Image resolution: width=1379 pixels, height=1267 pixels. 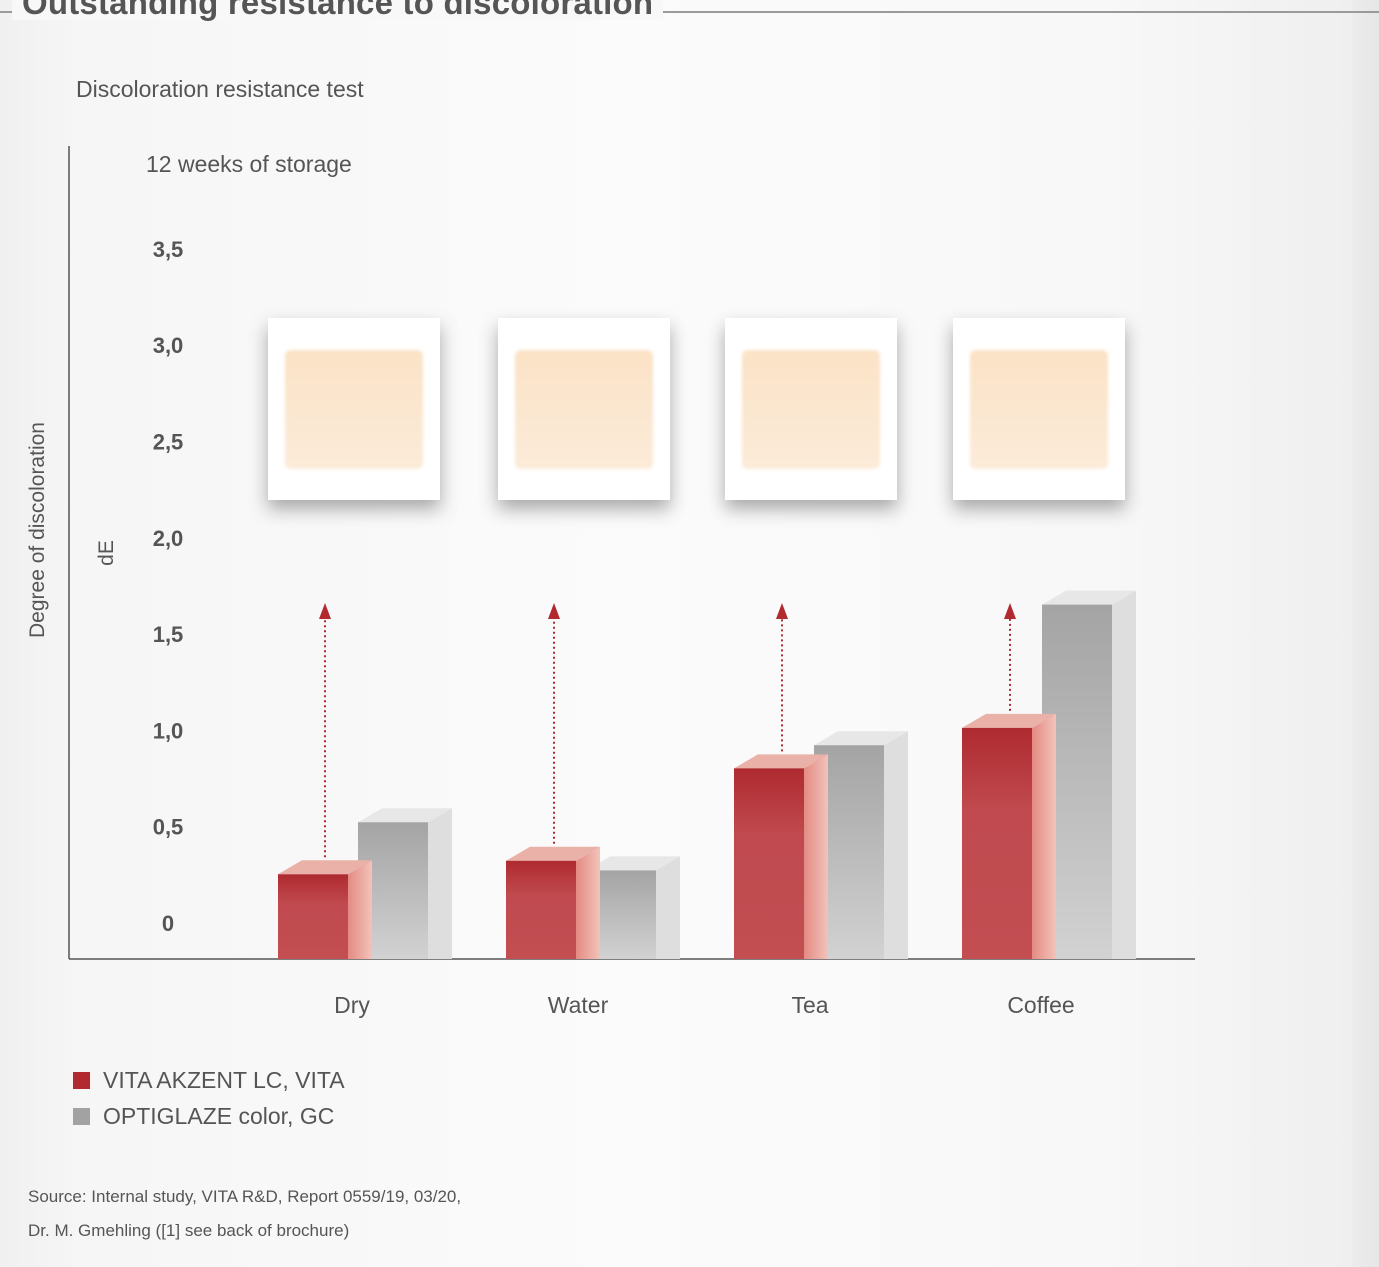 What do you see at coordinates (168, 730) in the screenshot?
I see `y-tick-label: 1,0` at bounding box center [168, 730].